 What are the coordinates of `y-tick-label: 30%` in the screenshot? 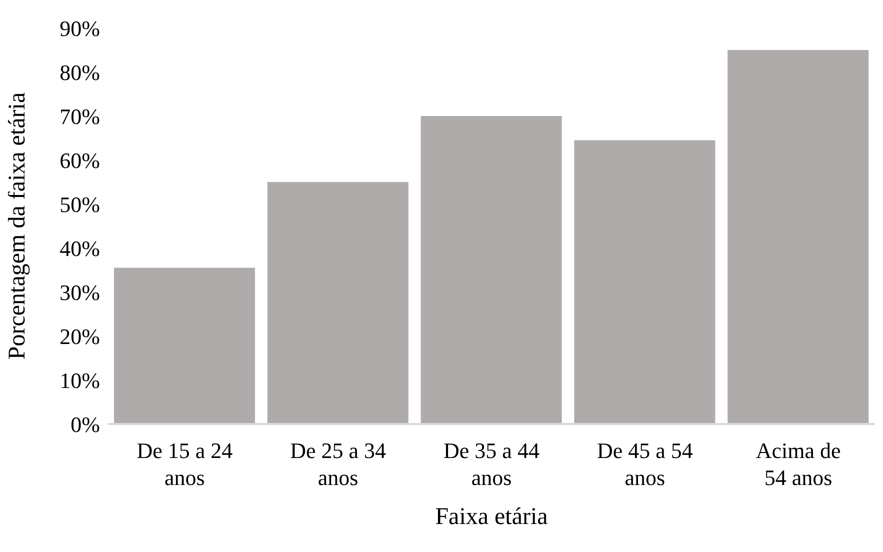 It's located at (80, 292).